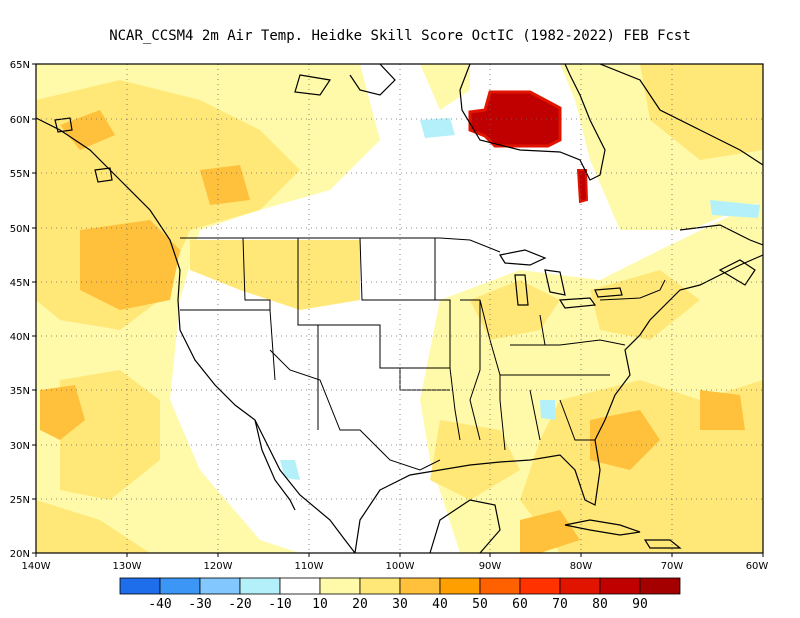 The height and width of the screenshot is (618, 800). What do you see at coordinates (159, 604) in the screenshot?
I see `colorbar-label: -40` at bounding box center [159, 604].